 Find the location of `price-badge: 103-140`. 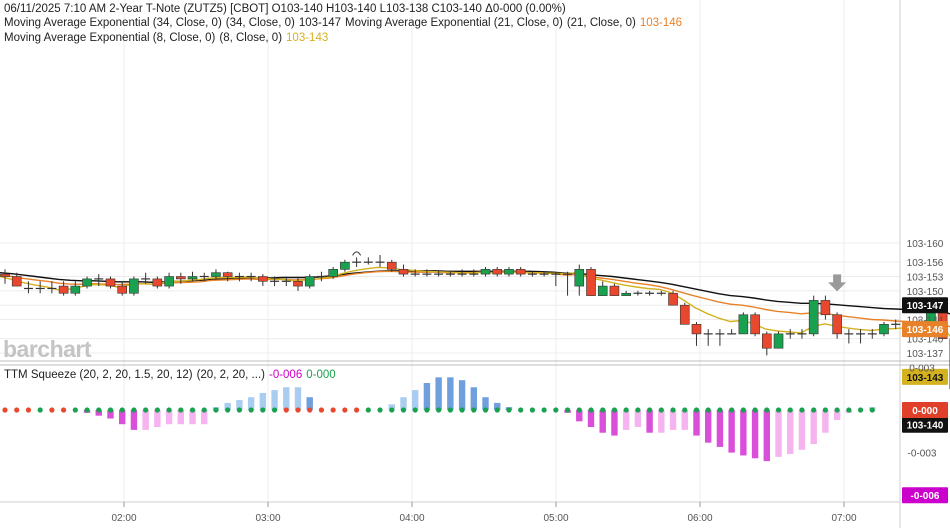

price-badge: 103-140 is located at coordinates (925, 424).